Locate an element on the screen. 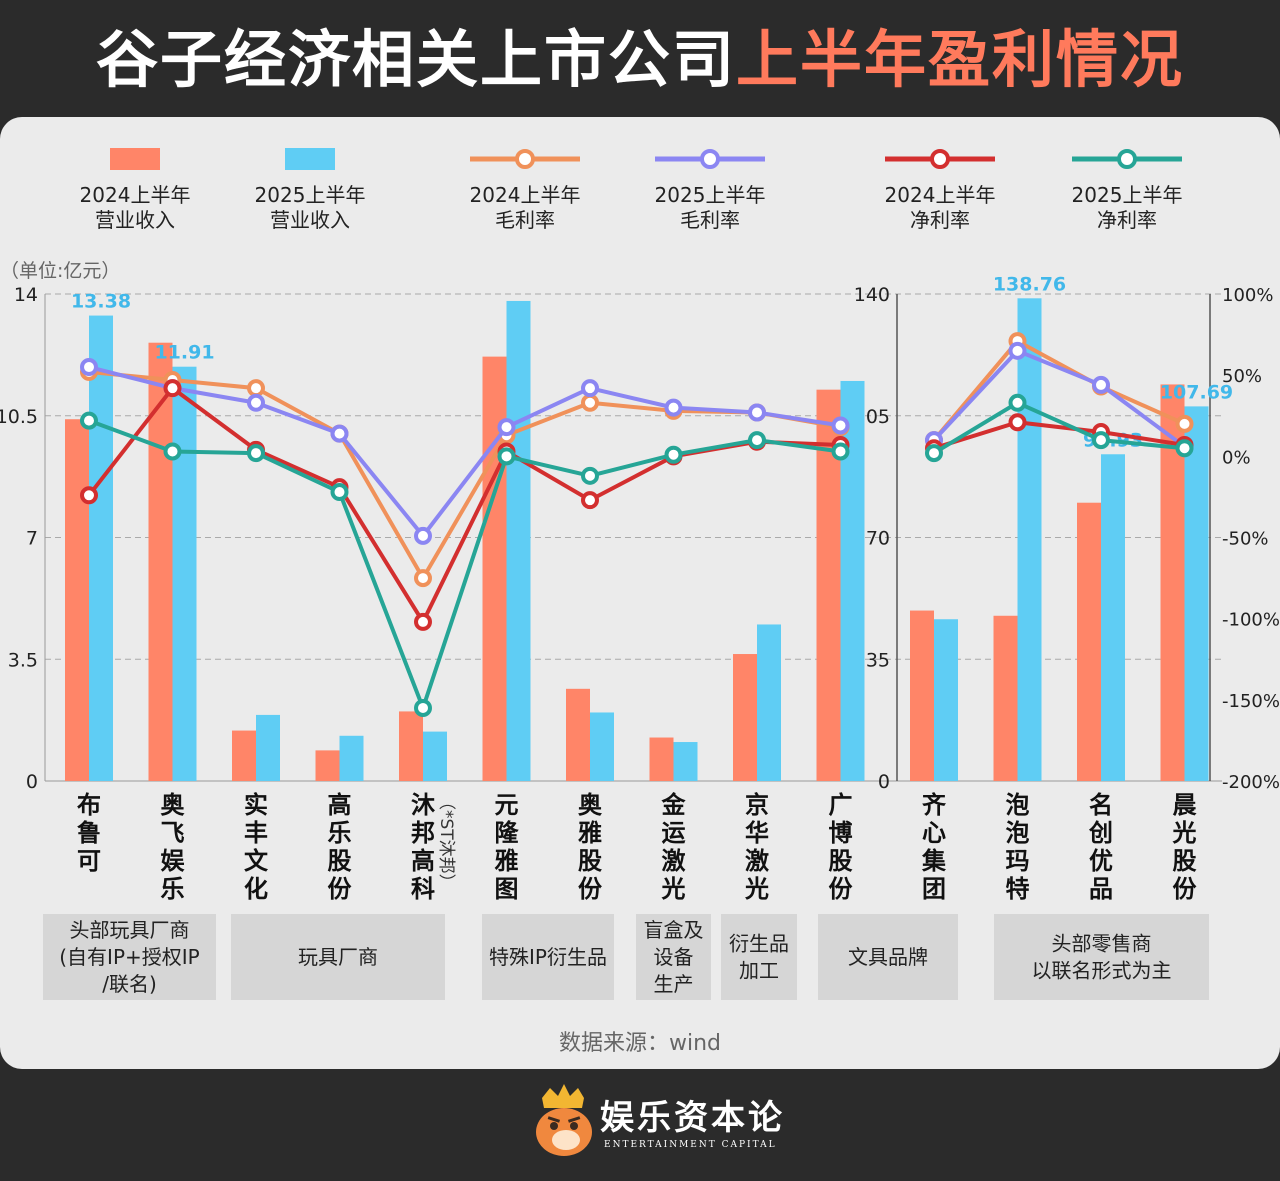 Image resolution: width=1280 pixels, height=1181 pixels. bar-2025-晨光股份 is located at coordinates (1196, 593).